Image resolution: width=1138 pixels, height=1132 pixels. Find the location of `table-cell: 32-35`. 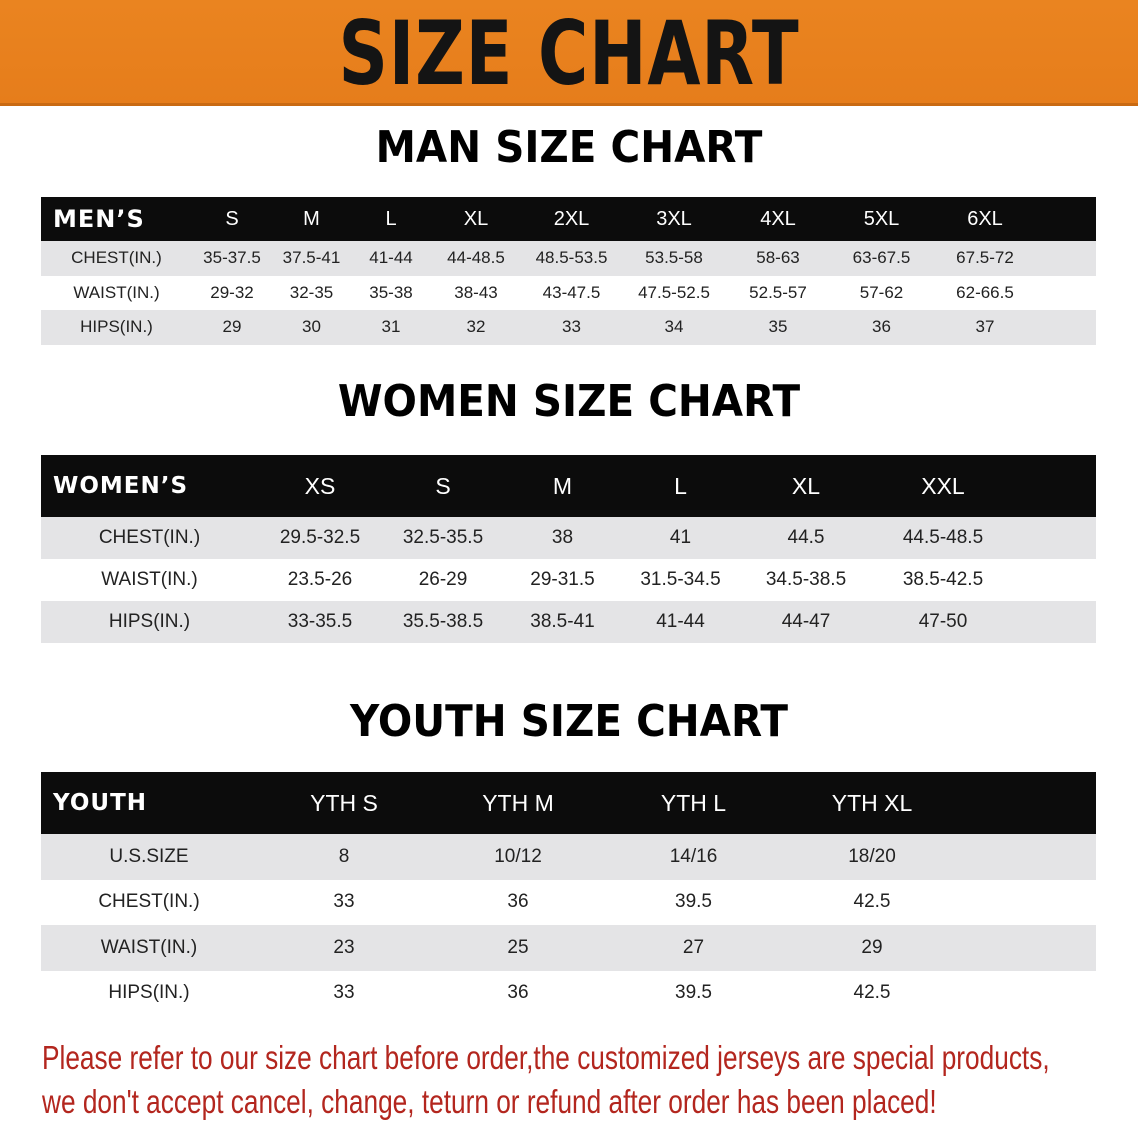

table-cell: 32-35 is located at coordinates (311, 292).